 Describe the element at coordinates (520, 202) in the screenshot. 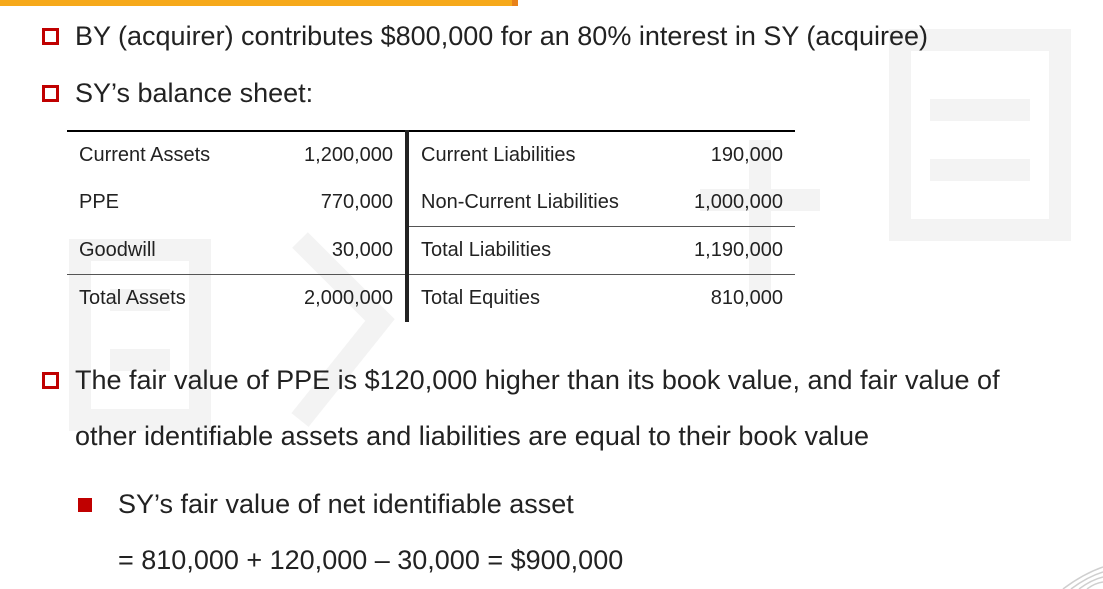

I see `liability-label: Non-Current Liabilities` at that location.